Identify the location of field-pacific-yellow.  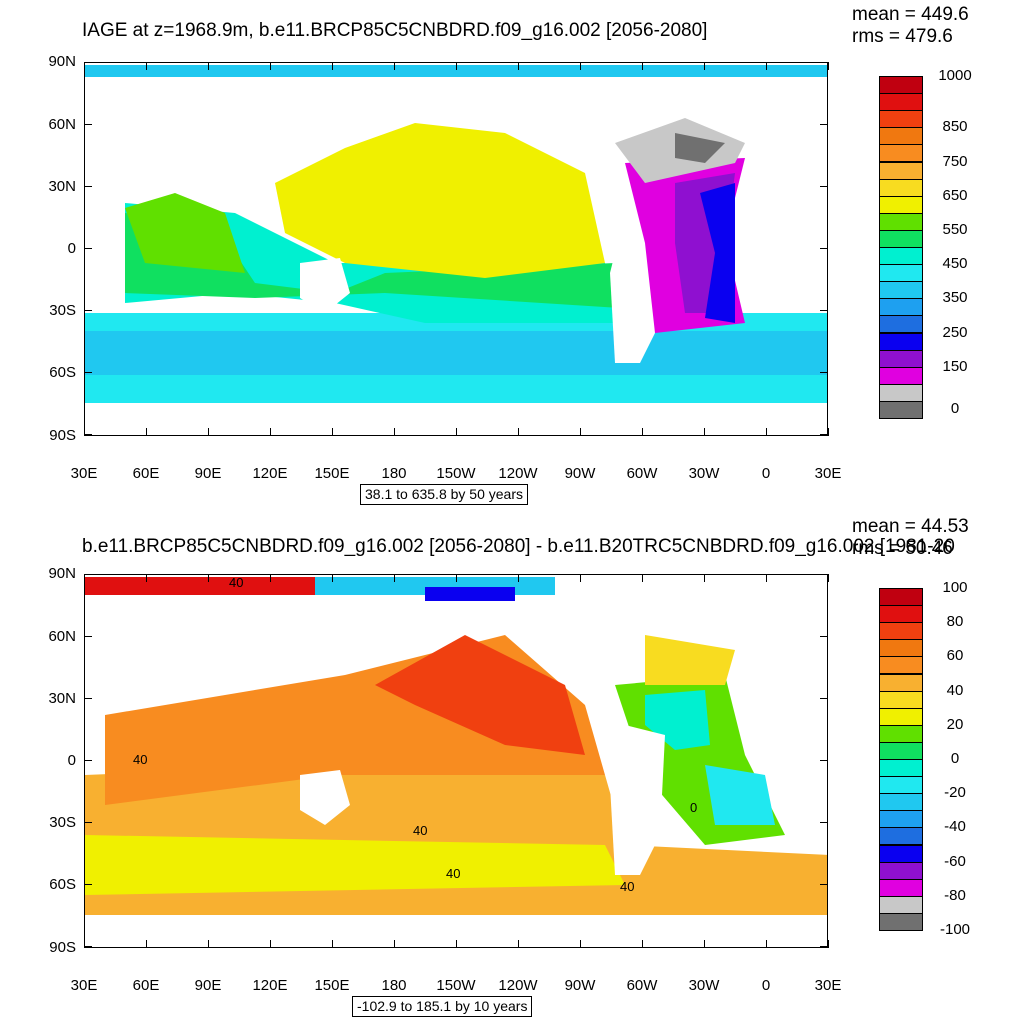
(440, 200).